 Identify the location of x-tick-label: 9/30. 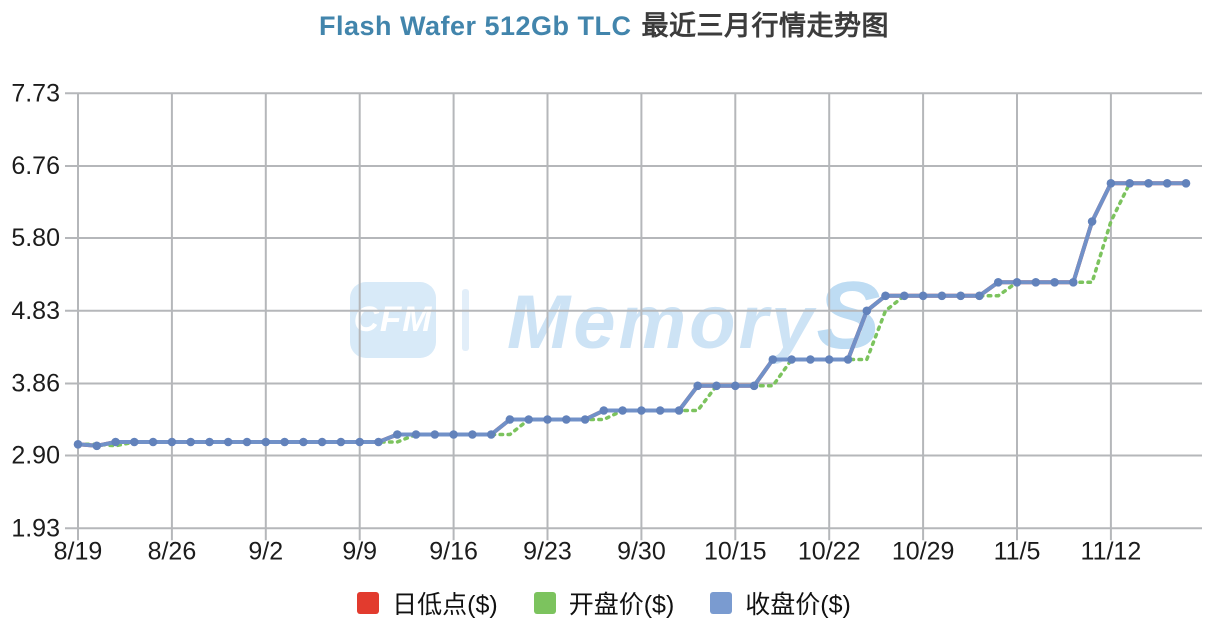
(641, 551).